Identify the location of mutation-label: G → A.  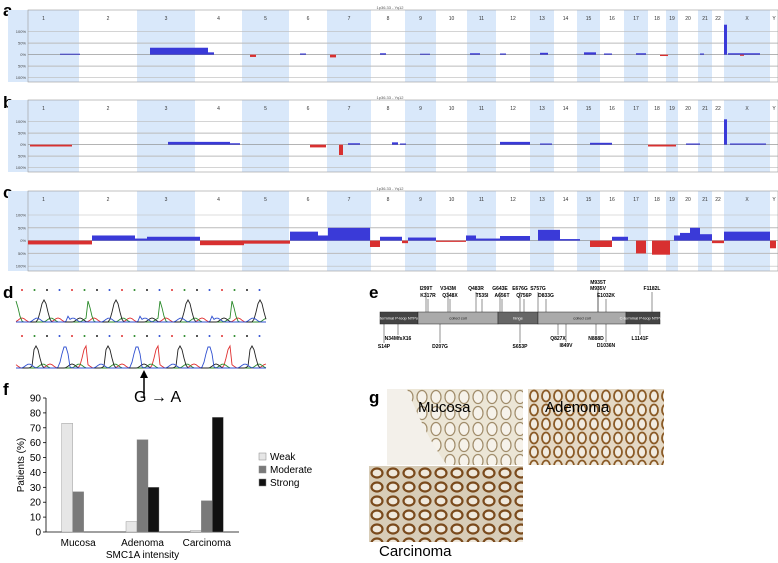
(157, 398).